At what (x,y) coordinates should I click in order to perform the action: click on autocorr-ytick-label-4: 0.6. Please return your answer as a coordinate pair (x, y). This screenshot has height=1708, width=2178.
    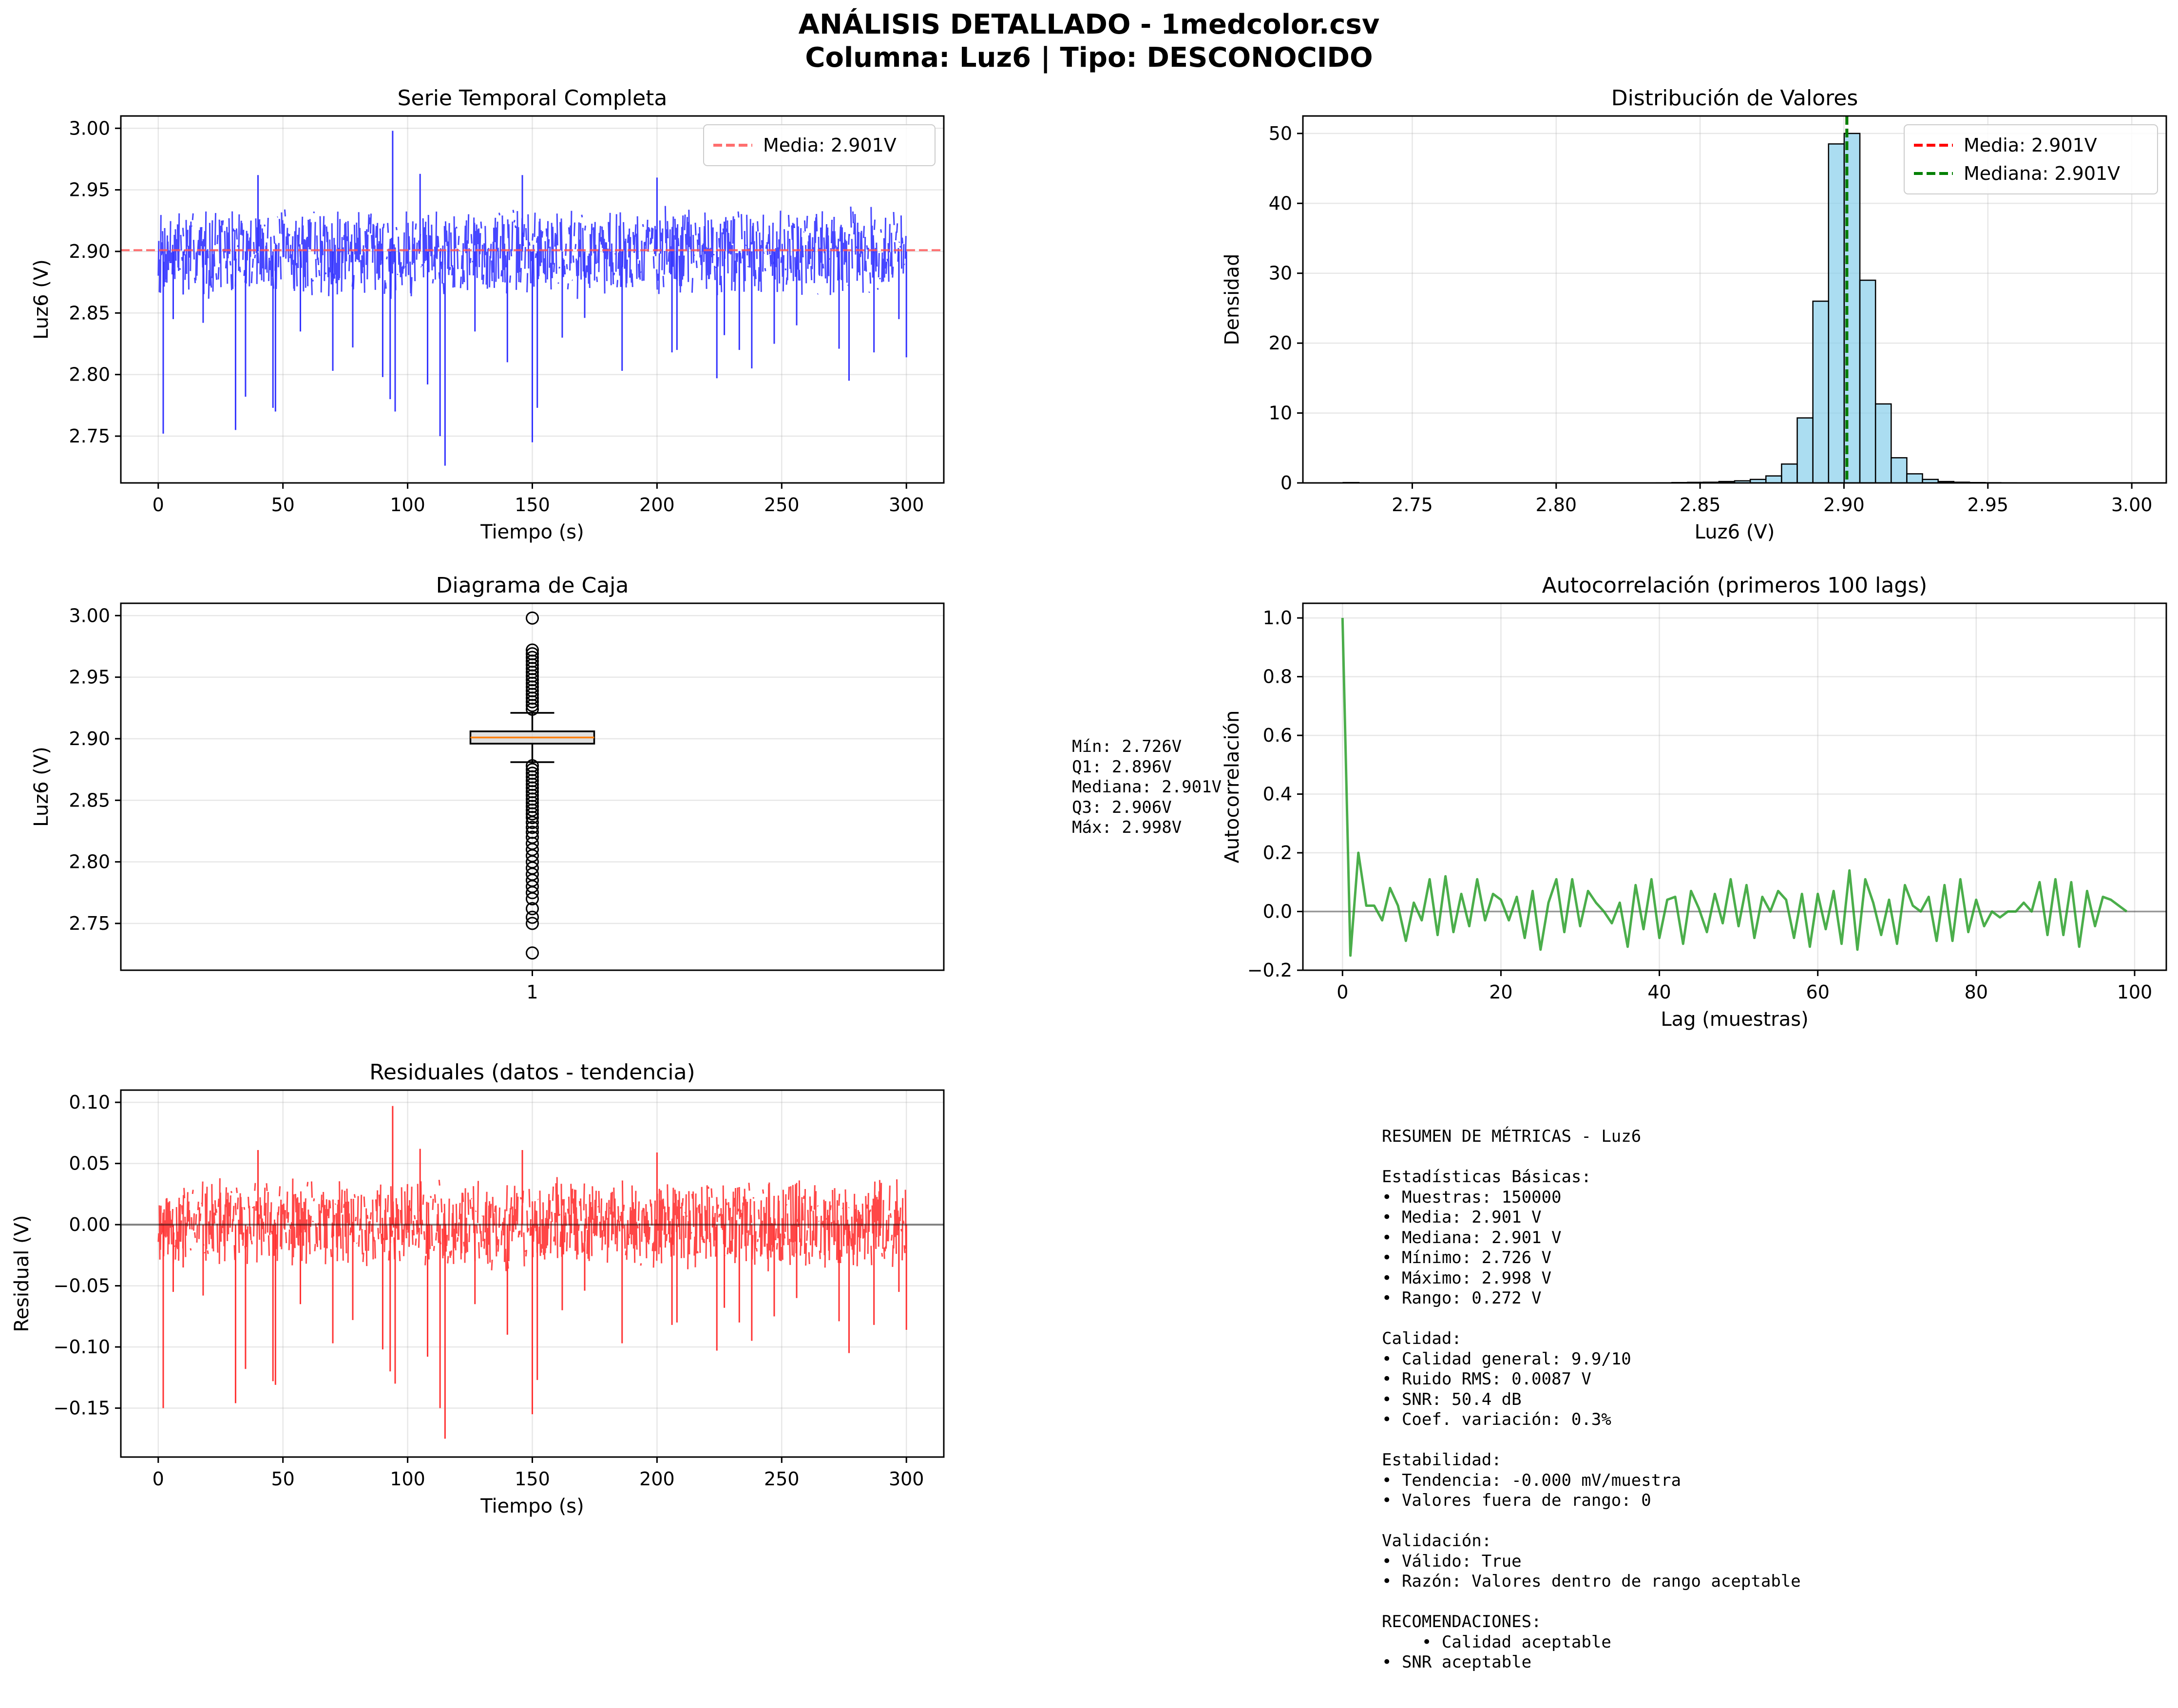
    Looking at the image, I should click on (1278, 735).